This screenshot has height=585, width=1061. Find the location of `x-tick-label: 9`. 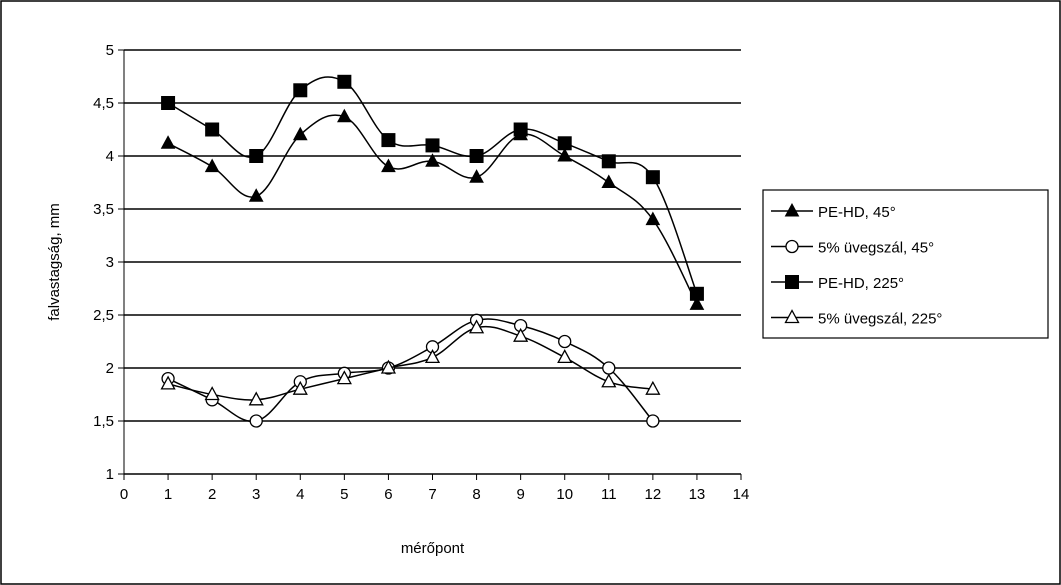

x-tick-label: 9 is located at coordinates (520, 494).